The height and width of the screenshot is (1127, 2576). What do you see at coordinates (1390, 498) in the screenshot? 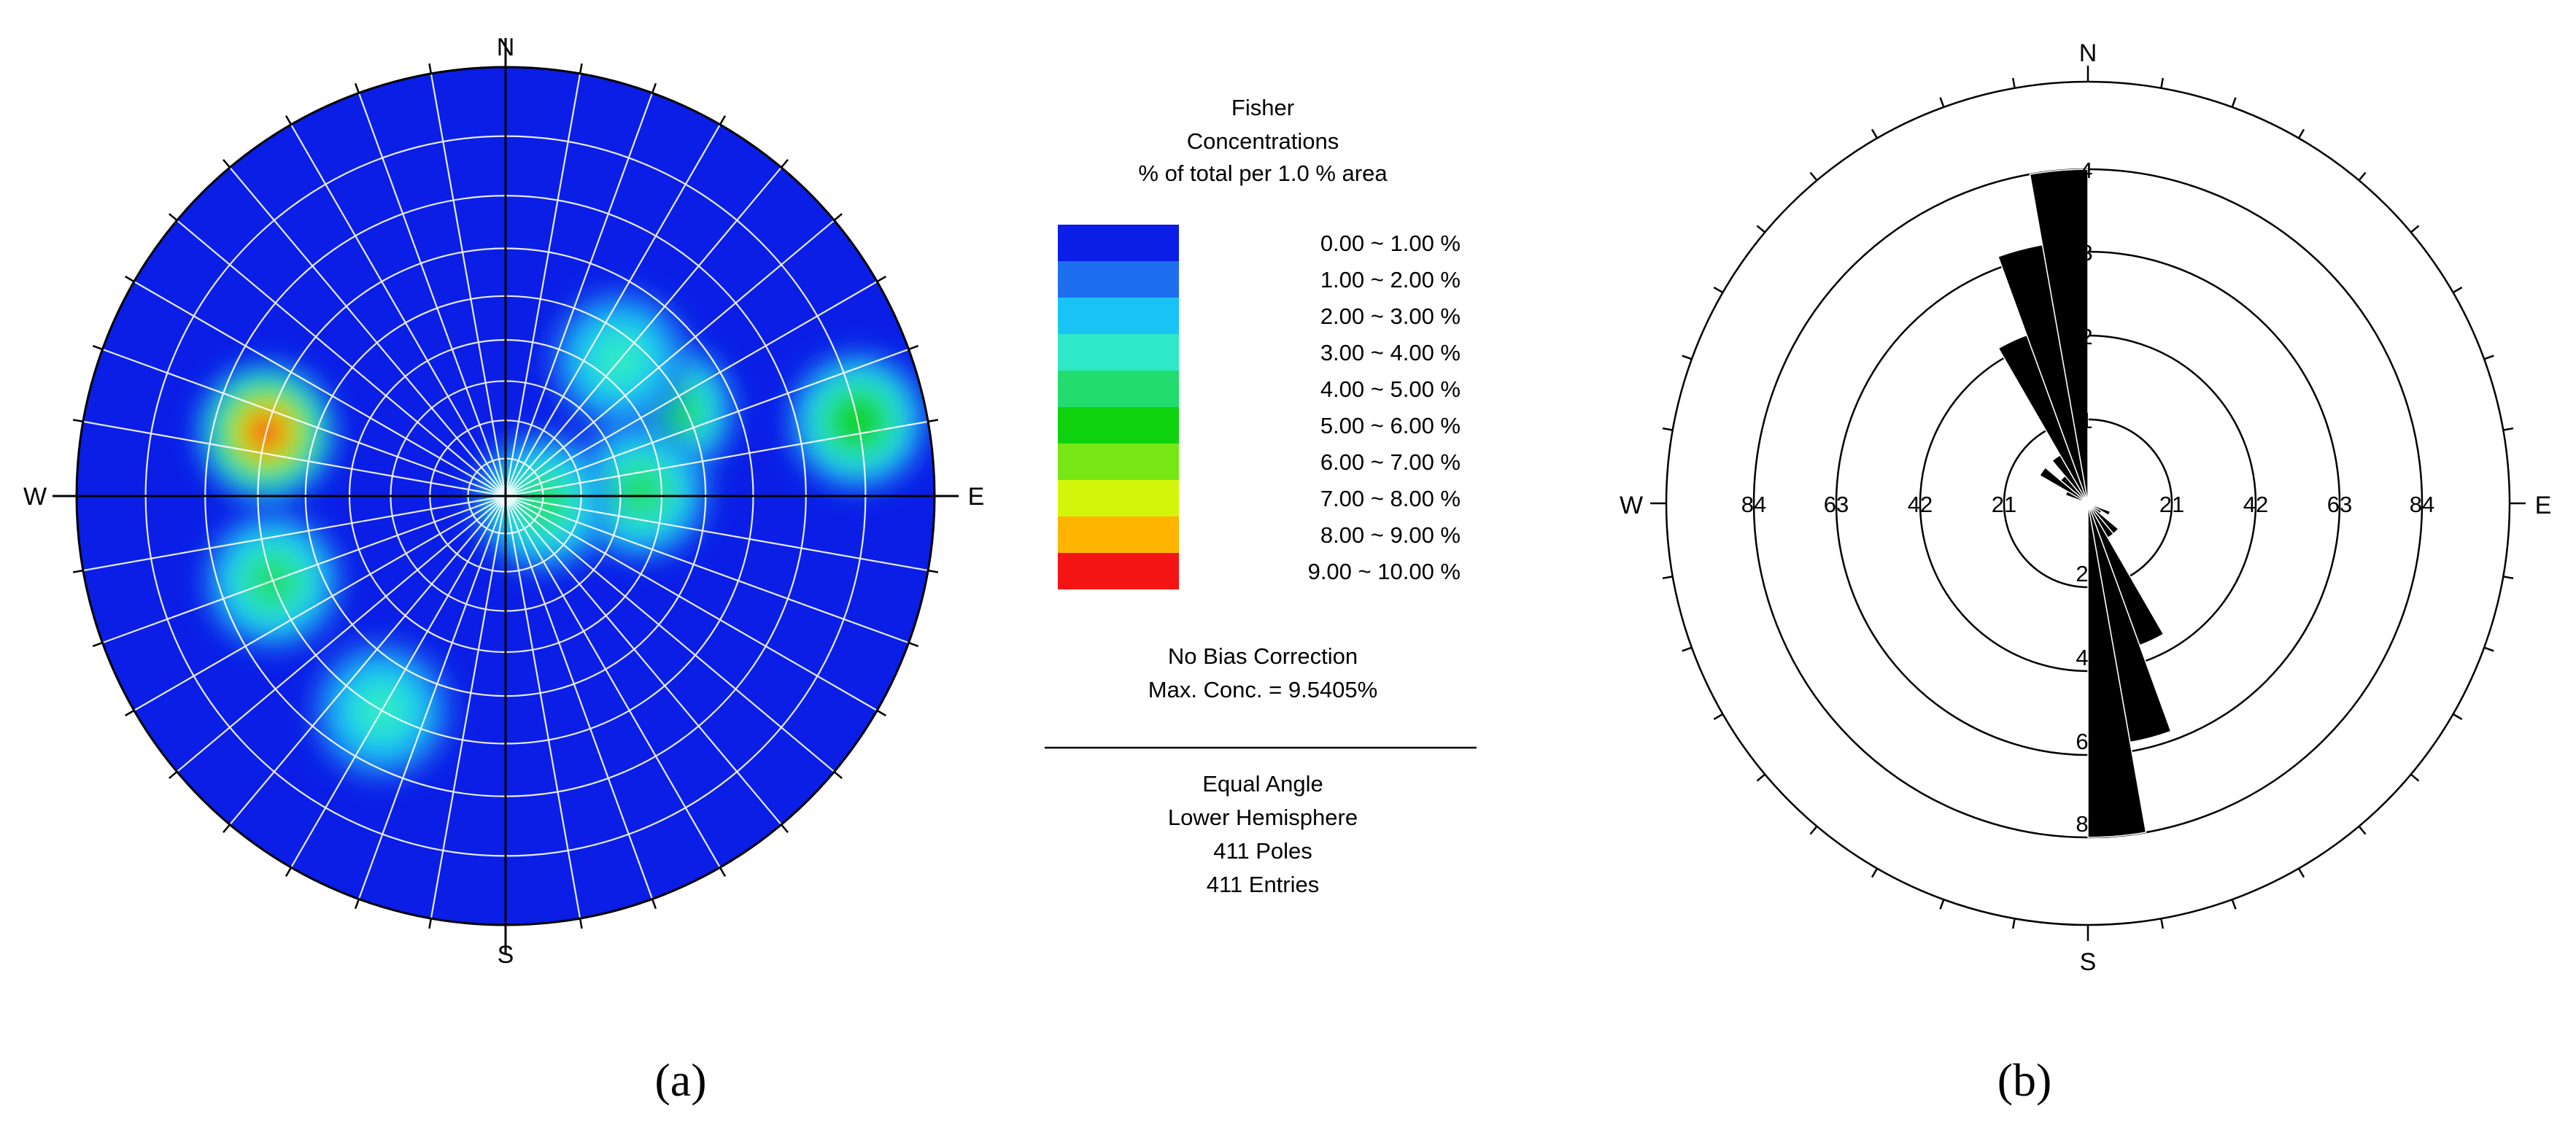
I see `legend-label: 7.00 ~ 8.00 %` at bounding box center [1390, 498].